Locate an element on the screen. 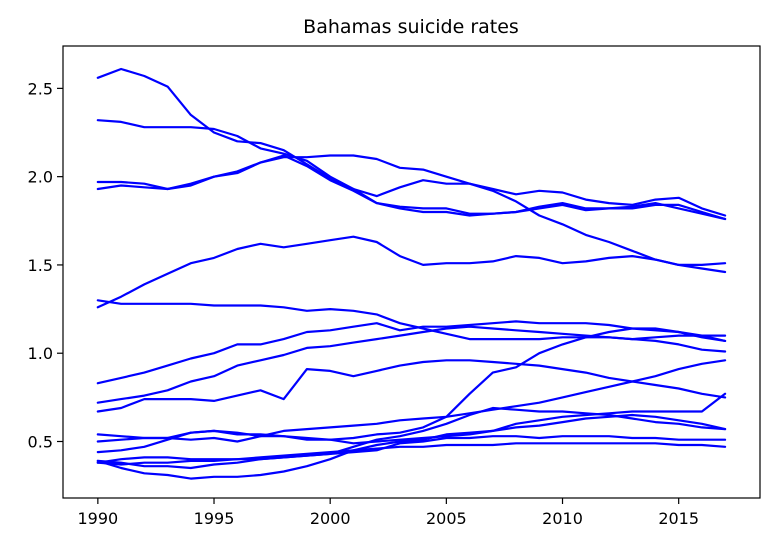 The height and width of the screenshot is (549, 775). y-axis-ticks: 0.5 1.0 1.5 2.0 2.5 is located at coordinates (45, 265).